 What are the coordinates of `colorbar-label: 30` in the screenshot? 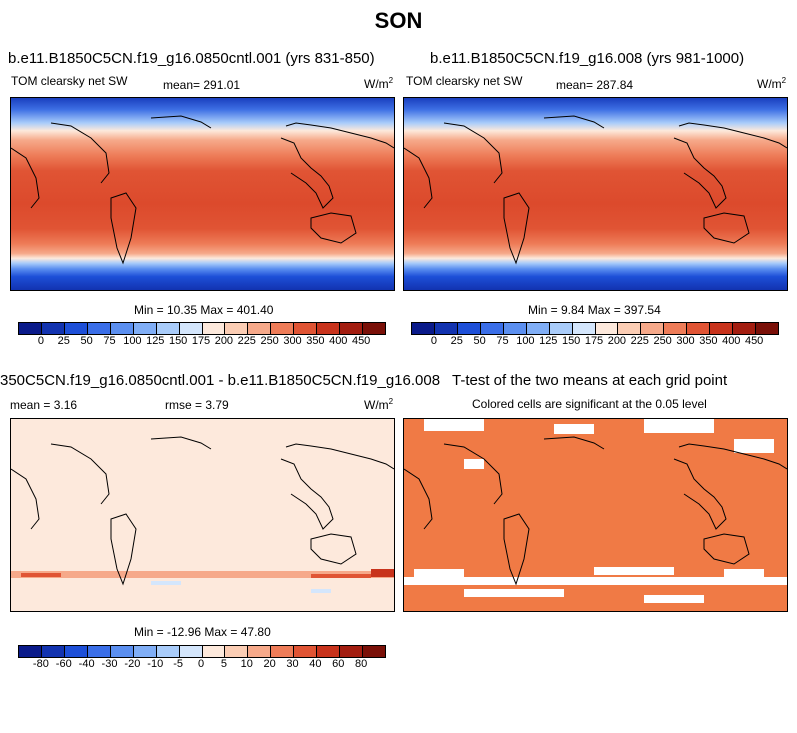 It's located at (292, 664).